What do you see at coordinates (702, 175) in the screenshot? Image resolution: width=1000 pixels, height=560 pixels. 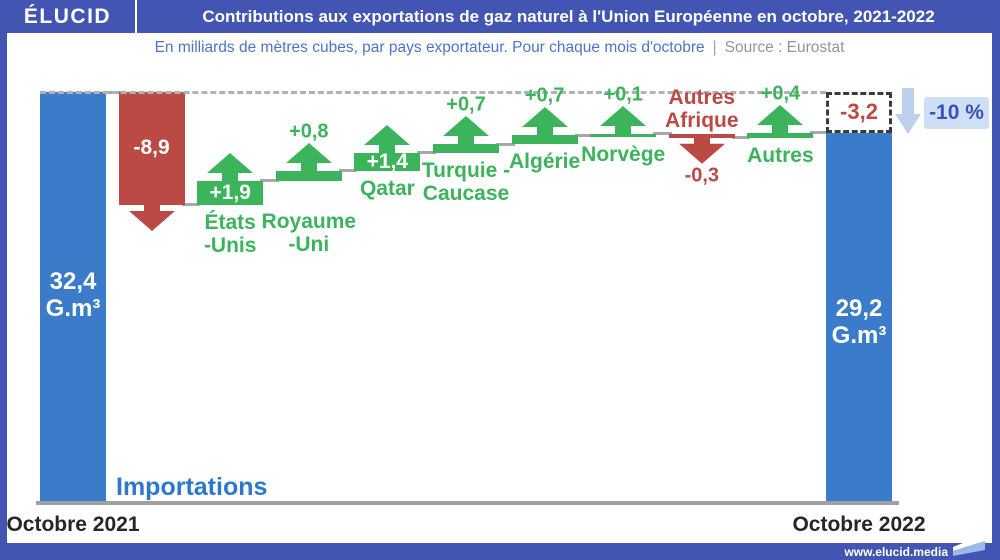 I see `value-autres-afrique-8: -0,3` at bounding box center [702, 175].